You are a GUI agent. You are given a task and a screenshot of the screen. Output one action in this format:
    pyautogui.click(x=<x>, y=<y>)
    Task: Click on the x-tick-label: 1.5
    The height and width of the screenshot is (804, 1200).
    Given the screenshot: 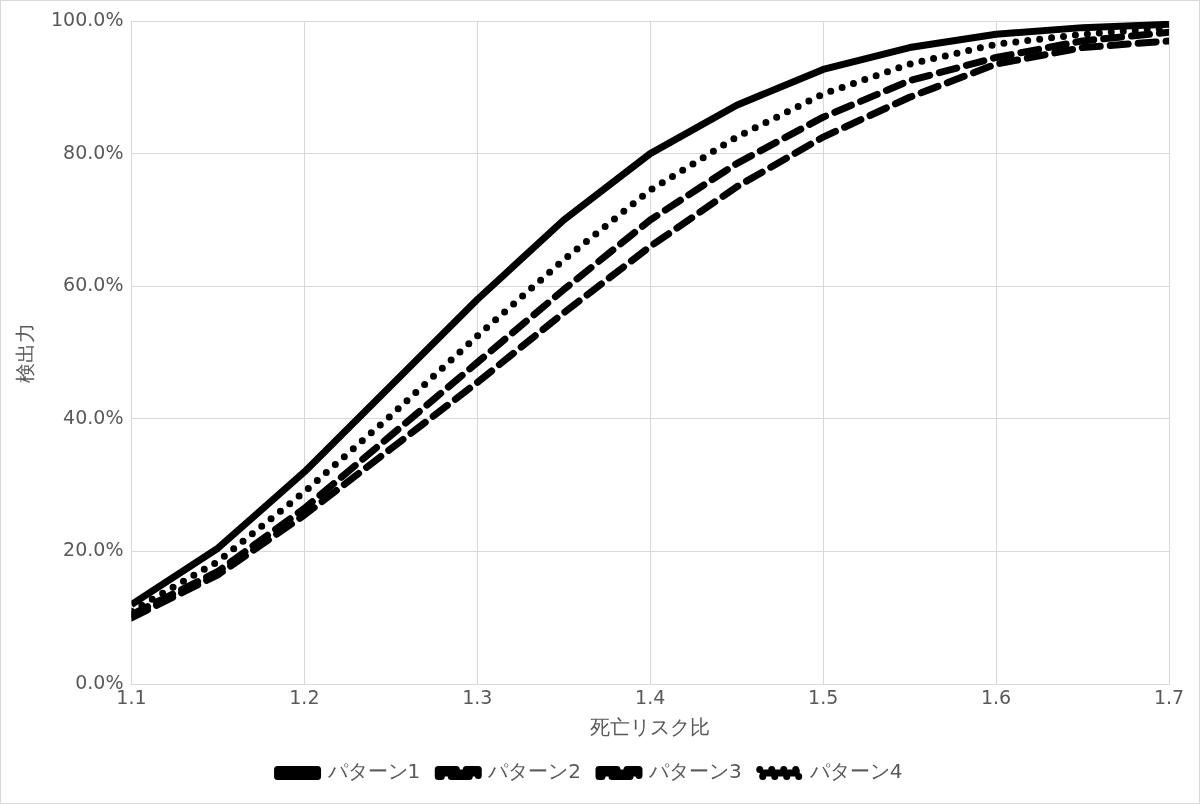 What is the action you would take?
    pyautogui.click(x=823, y=696)
    